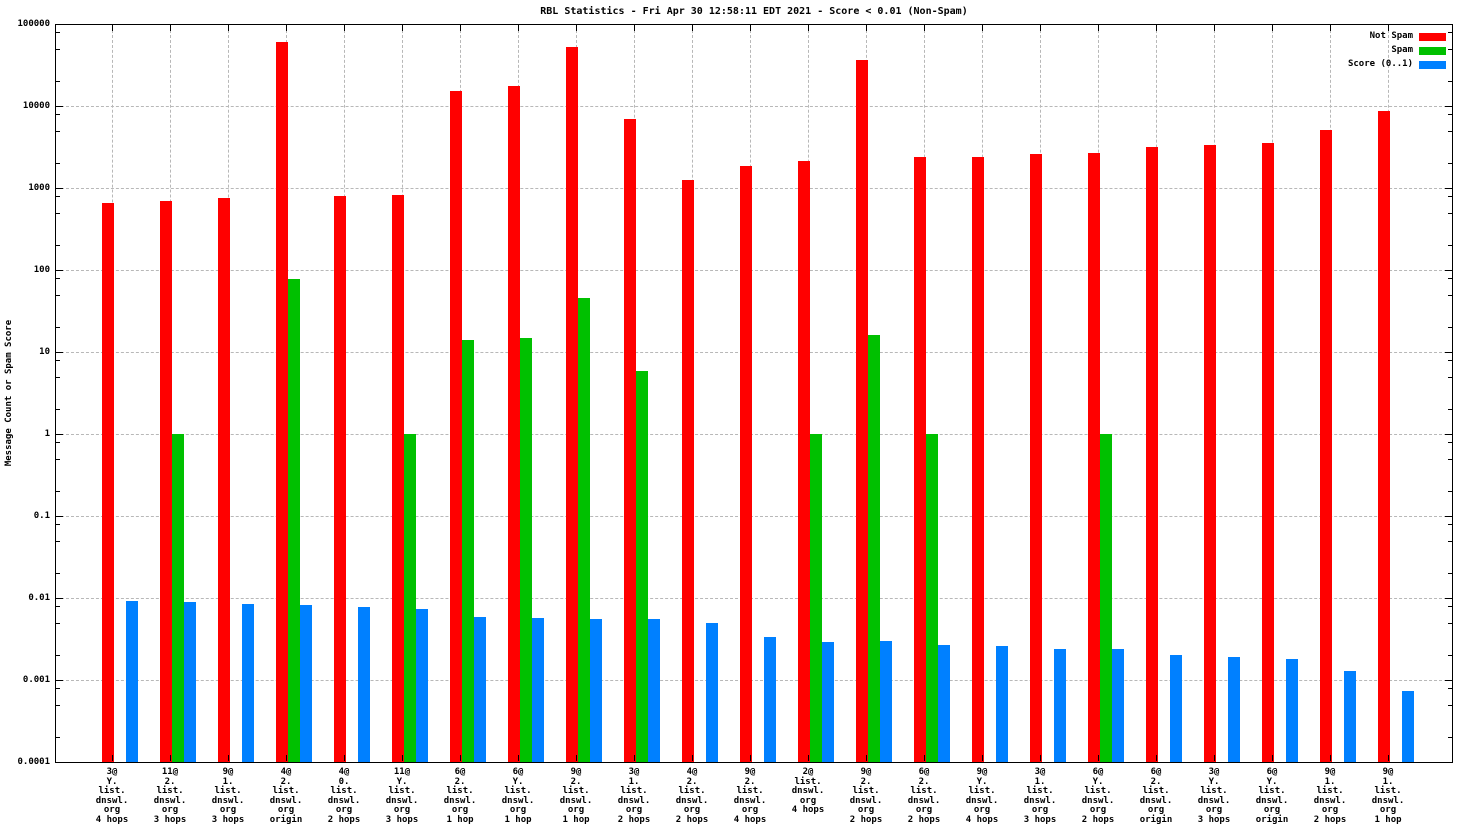  Describe the element at coordinates (692, 796) in the screenshot. I see `x-group-label: 4@ 2. list. dnswl. org 2 hops` at that location.